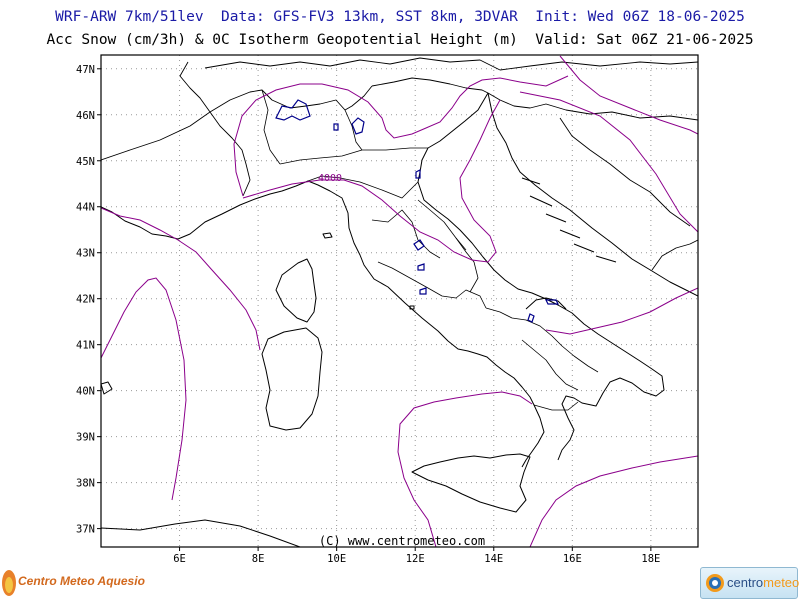  What do you see at coordinates (467, 265) in the screenshot?
I see `border-abruzzo` at bounding box center [467, 265].